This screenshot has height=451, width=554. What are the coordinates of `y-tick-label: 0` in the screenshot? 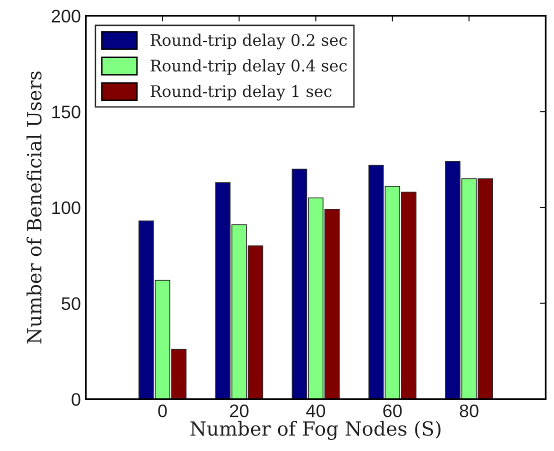 It's located at (76, 399).